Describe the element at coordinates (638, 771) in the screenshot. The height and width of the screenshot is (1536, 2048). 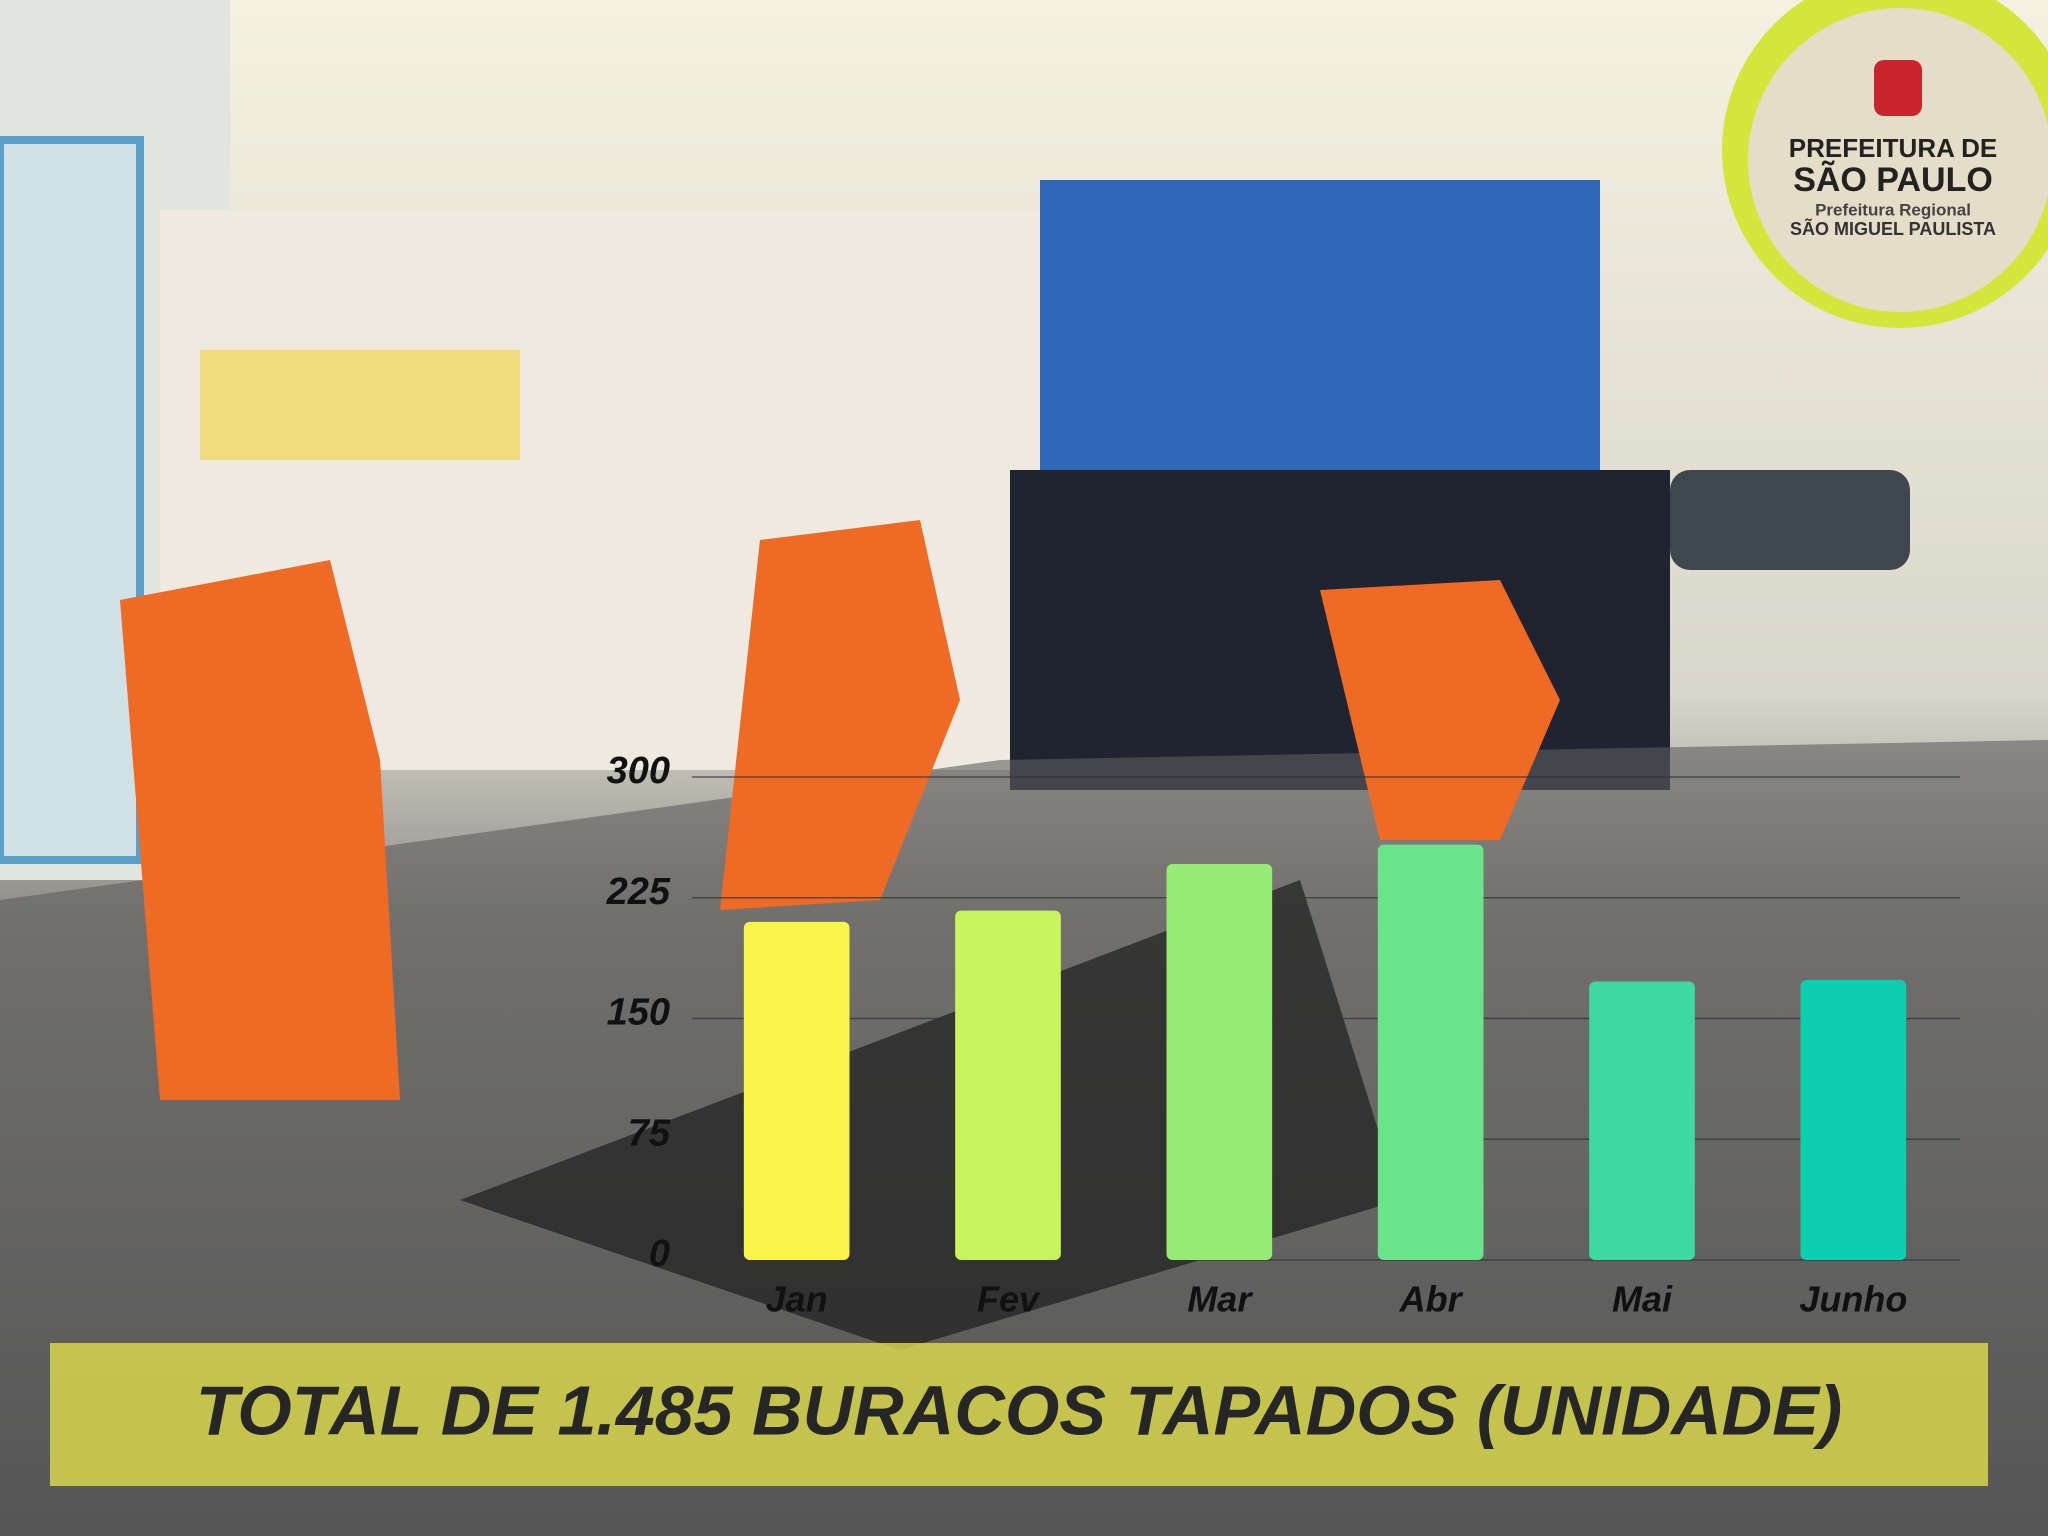
I see `y-tick-label: 300` at that location.